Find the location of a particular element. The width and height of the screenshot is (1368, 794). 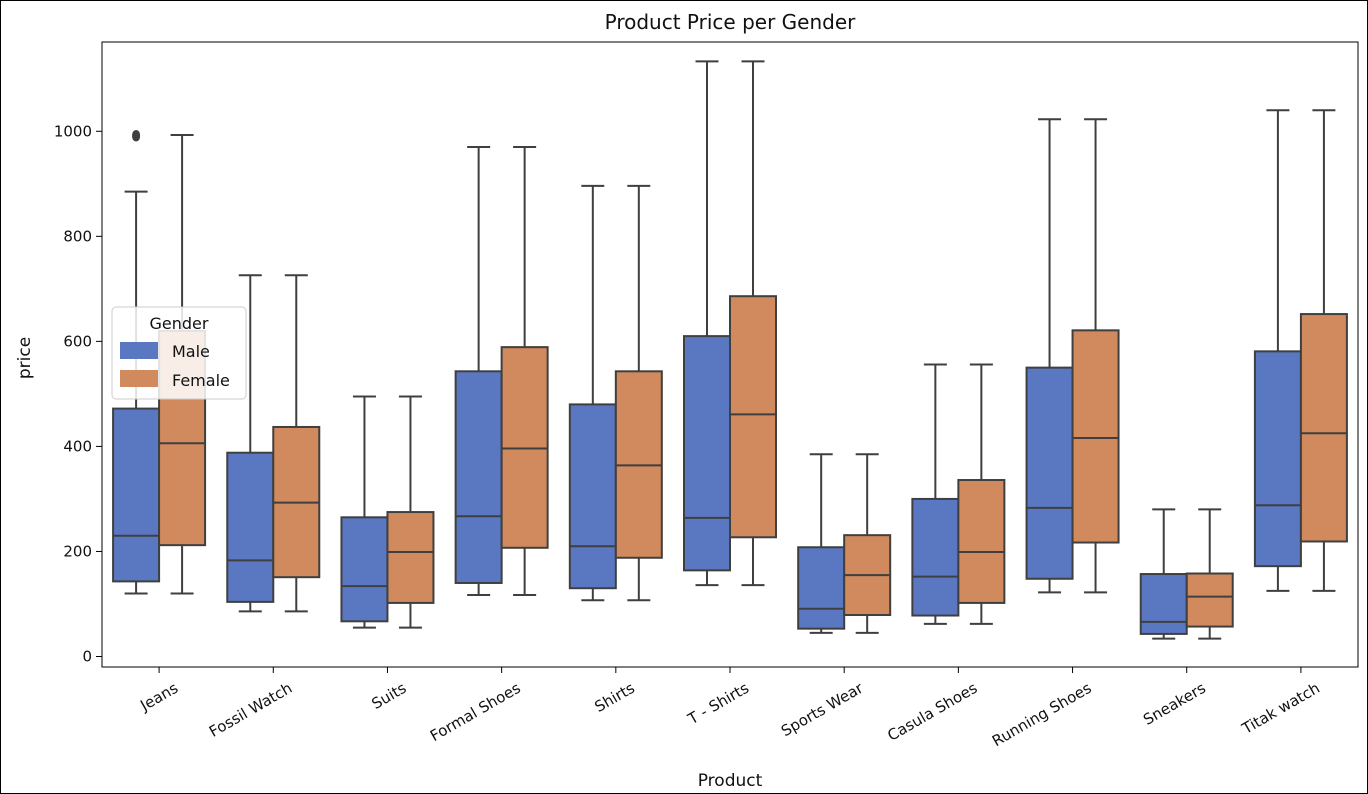

x-tick-label: Jeans is located at coordinates (158, 697).